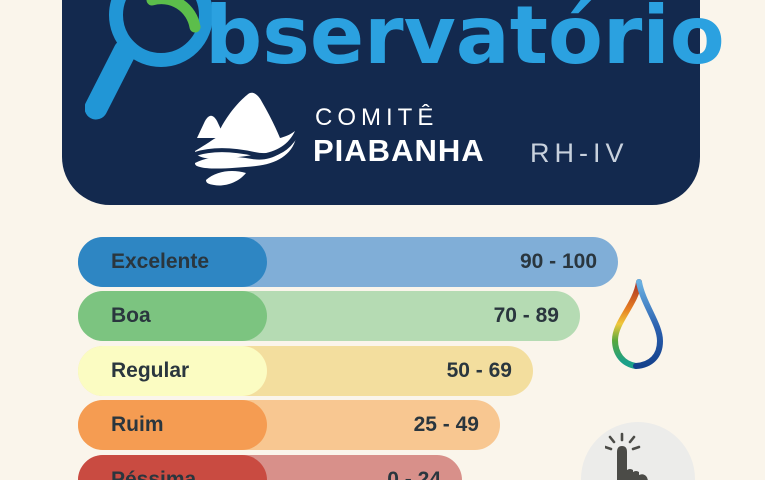 The width and height of the screenshot is (765, 480). What do you see at coordinates (348, 262) in the screenshot?
I see `quality-row-excelente: Excelente 90 - 100` at bounding box center [348, 262].